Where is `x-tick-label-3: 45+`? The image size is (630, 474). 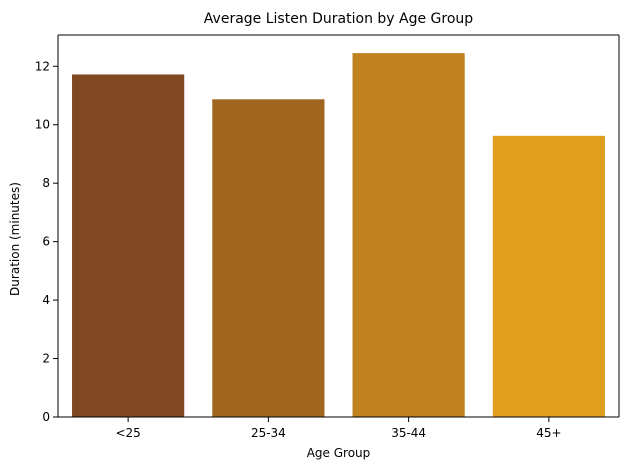
x-tick-label-3: 45+ is located at coordinates (548, 433).